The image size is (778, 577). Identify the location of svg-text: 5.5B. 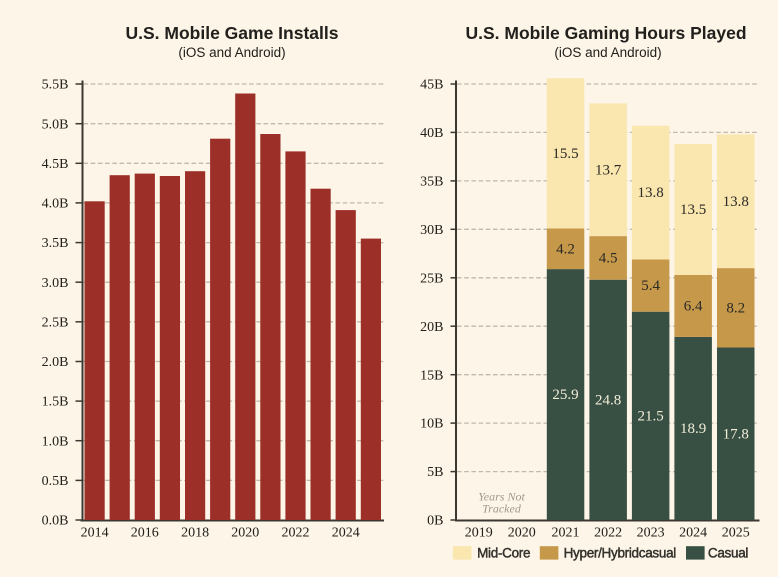
(55, 85).